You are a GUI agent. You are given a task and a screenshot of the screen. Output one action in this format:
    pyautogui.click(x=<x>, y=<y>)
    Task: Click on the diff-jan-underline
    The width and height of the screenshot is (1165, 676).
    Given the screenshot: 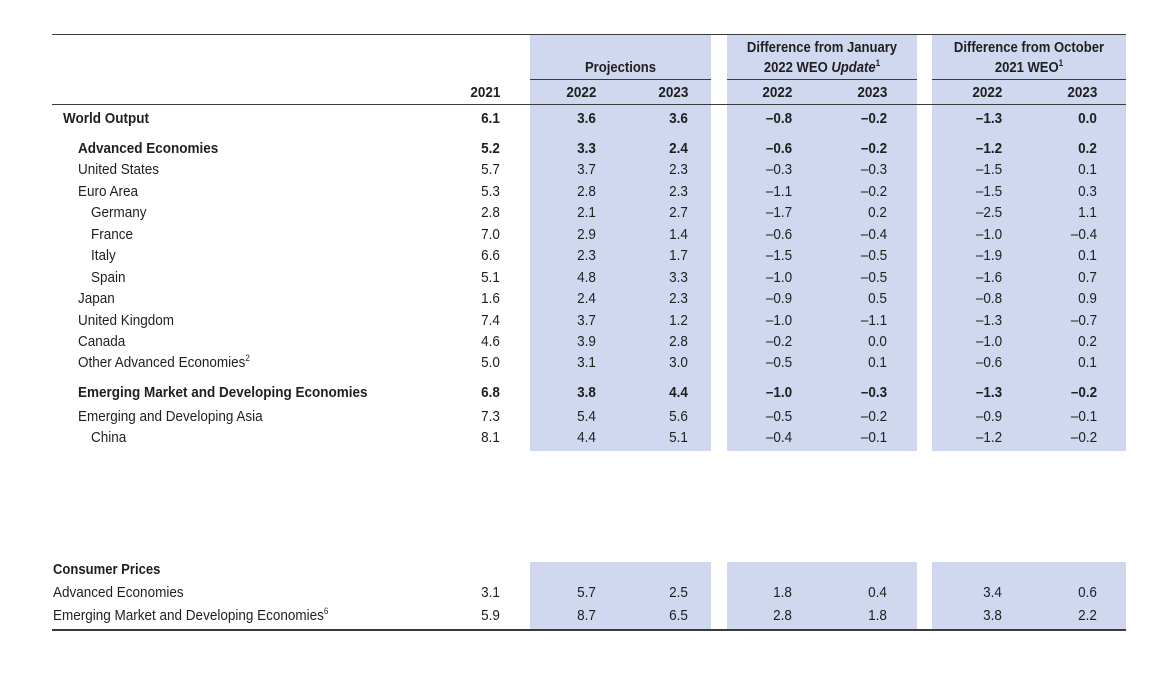 What is the action you would take?
    pyautogui.click(x=822, y=79)
    